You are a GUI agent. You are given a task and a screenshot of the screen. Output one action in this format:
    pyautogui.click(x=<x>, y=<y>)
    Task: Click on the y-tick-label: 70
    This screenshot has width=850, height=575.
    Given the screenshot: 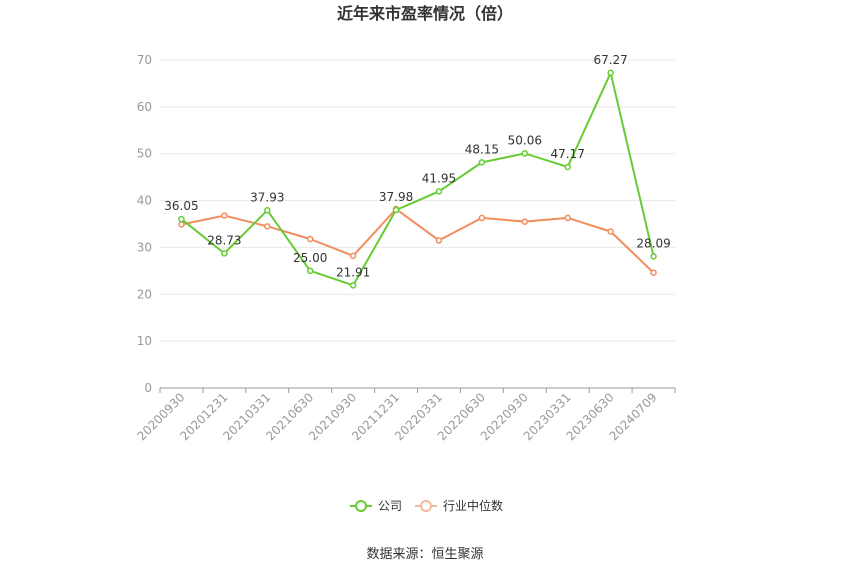 What is the action you would take?
    pyautogui.click(x=144, y=60)
    